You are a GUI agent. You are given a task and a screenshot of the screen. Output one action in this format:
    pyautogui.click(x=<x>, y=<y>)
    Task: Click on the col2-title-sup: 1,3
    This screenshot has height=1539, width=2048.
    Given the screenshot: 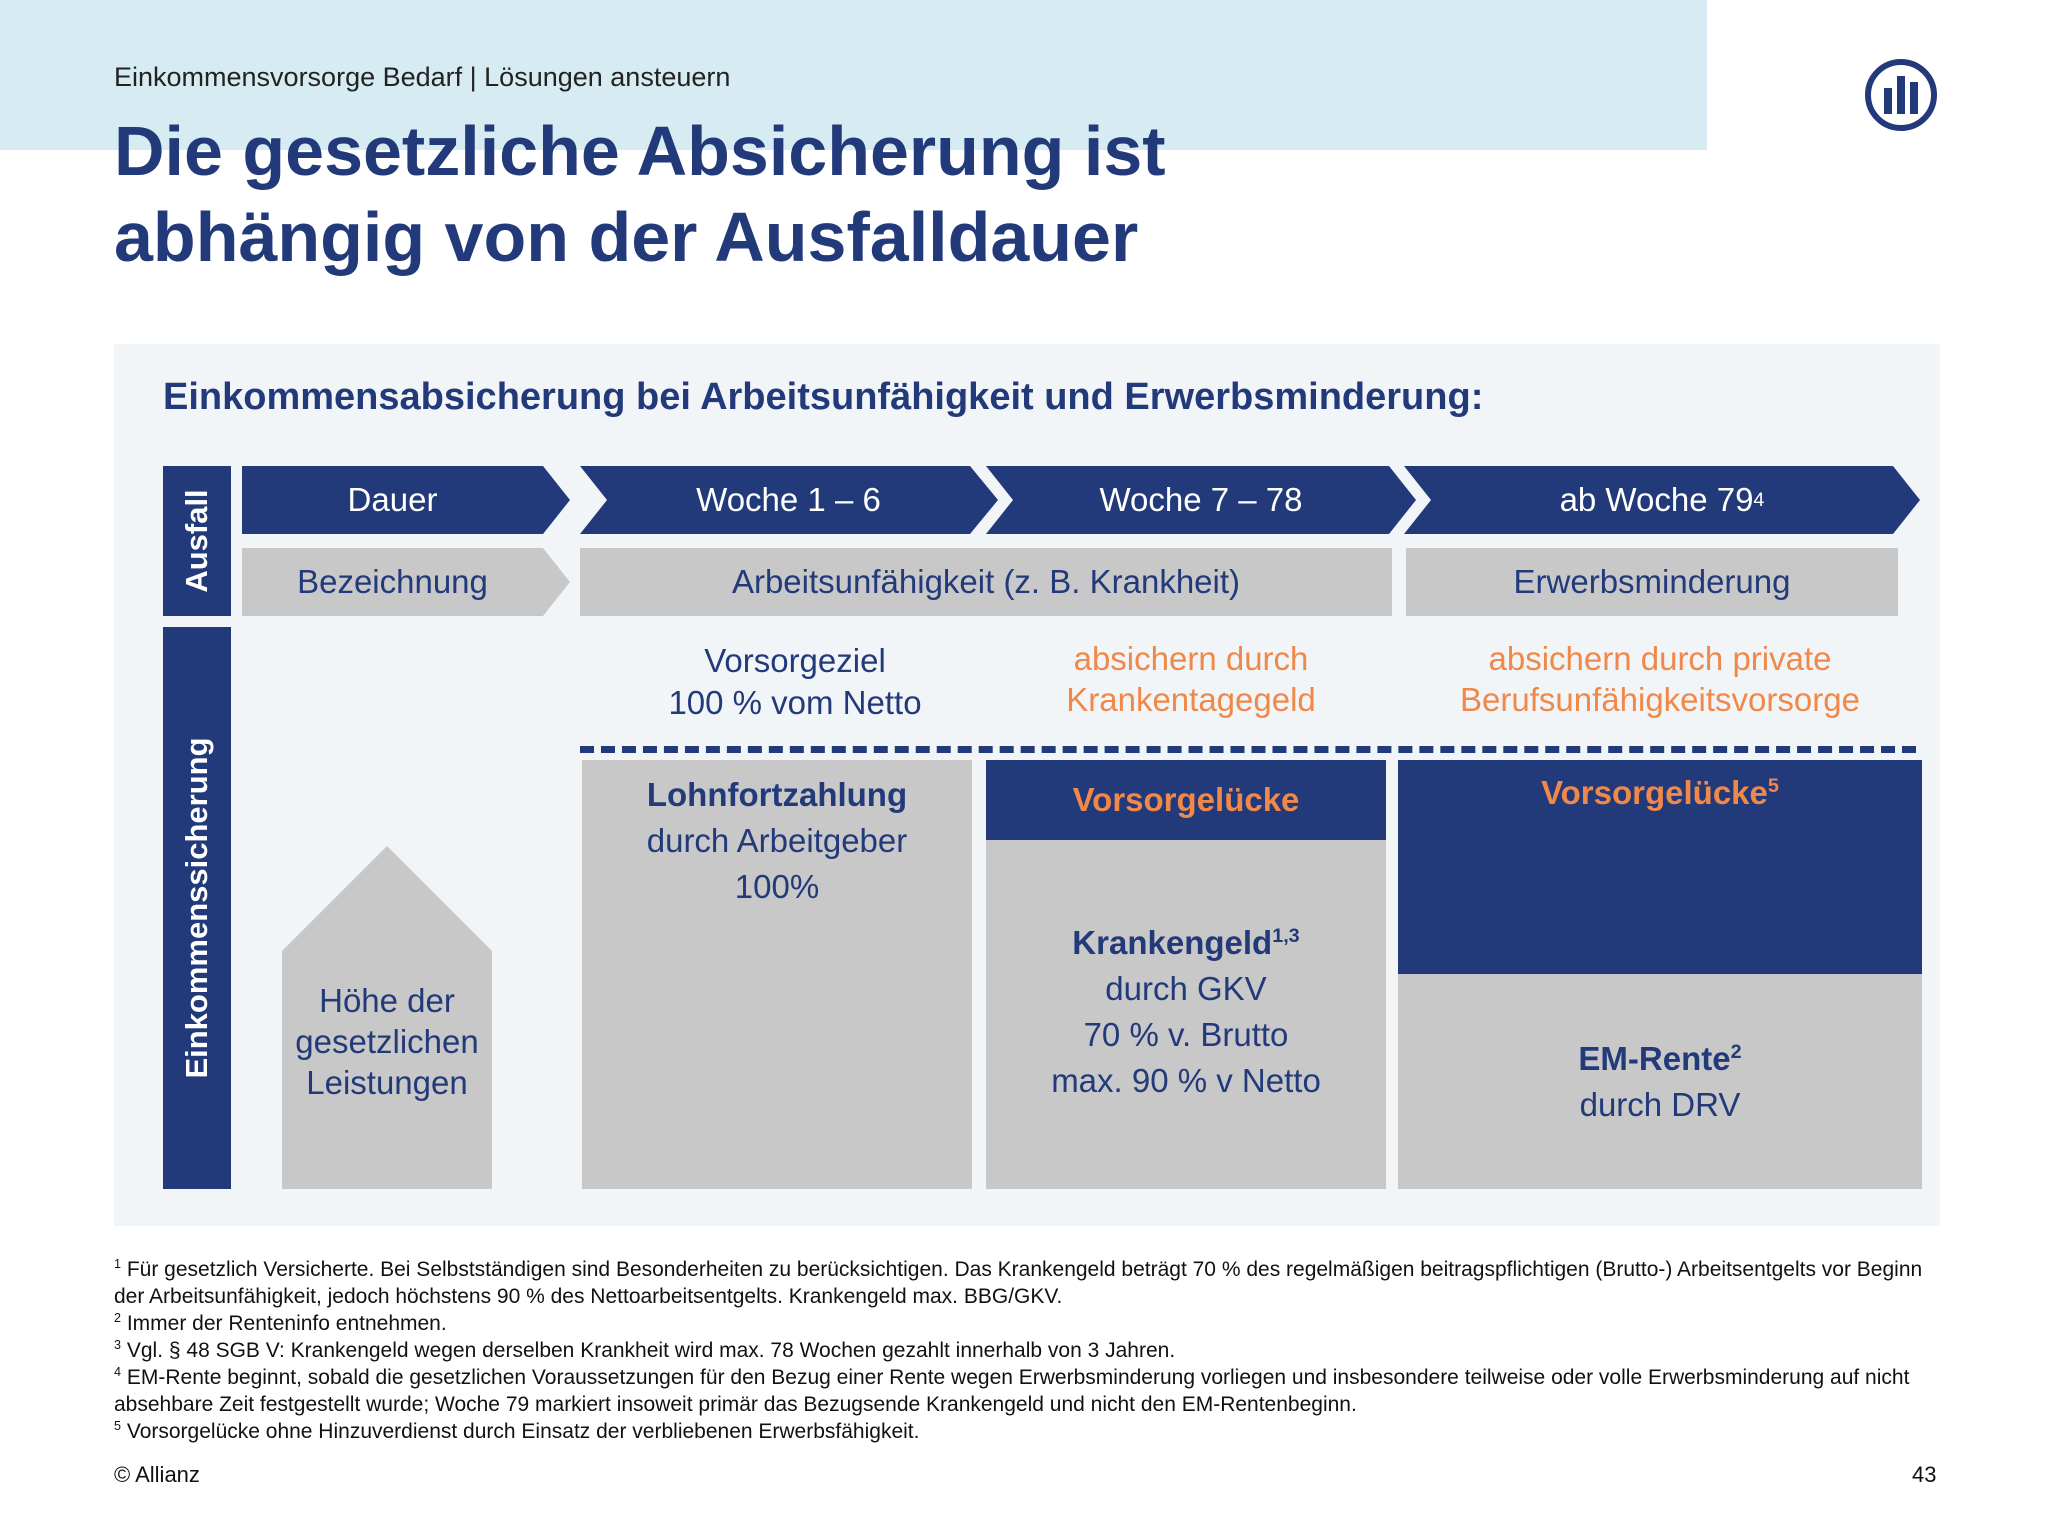 What is the action you would take?
    pyautogui.click(x=1286, y=936)
    